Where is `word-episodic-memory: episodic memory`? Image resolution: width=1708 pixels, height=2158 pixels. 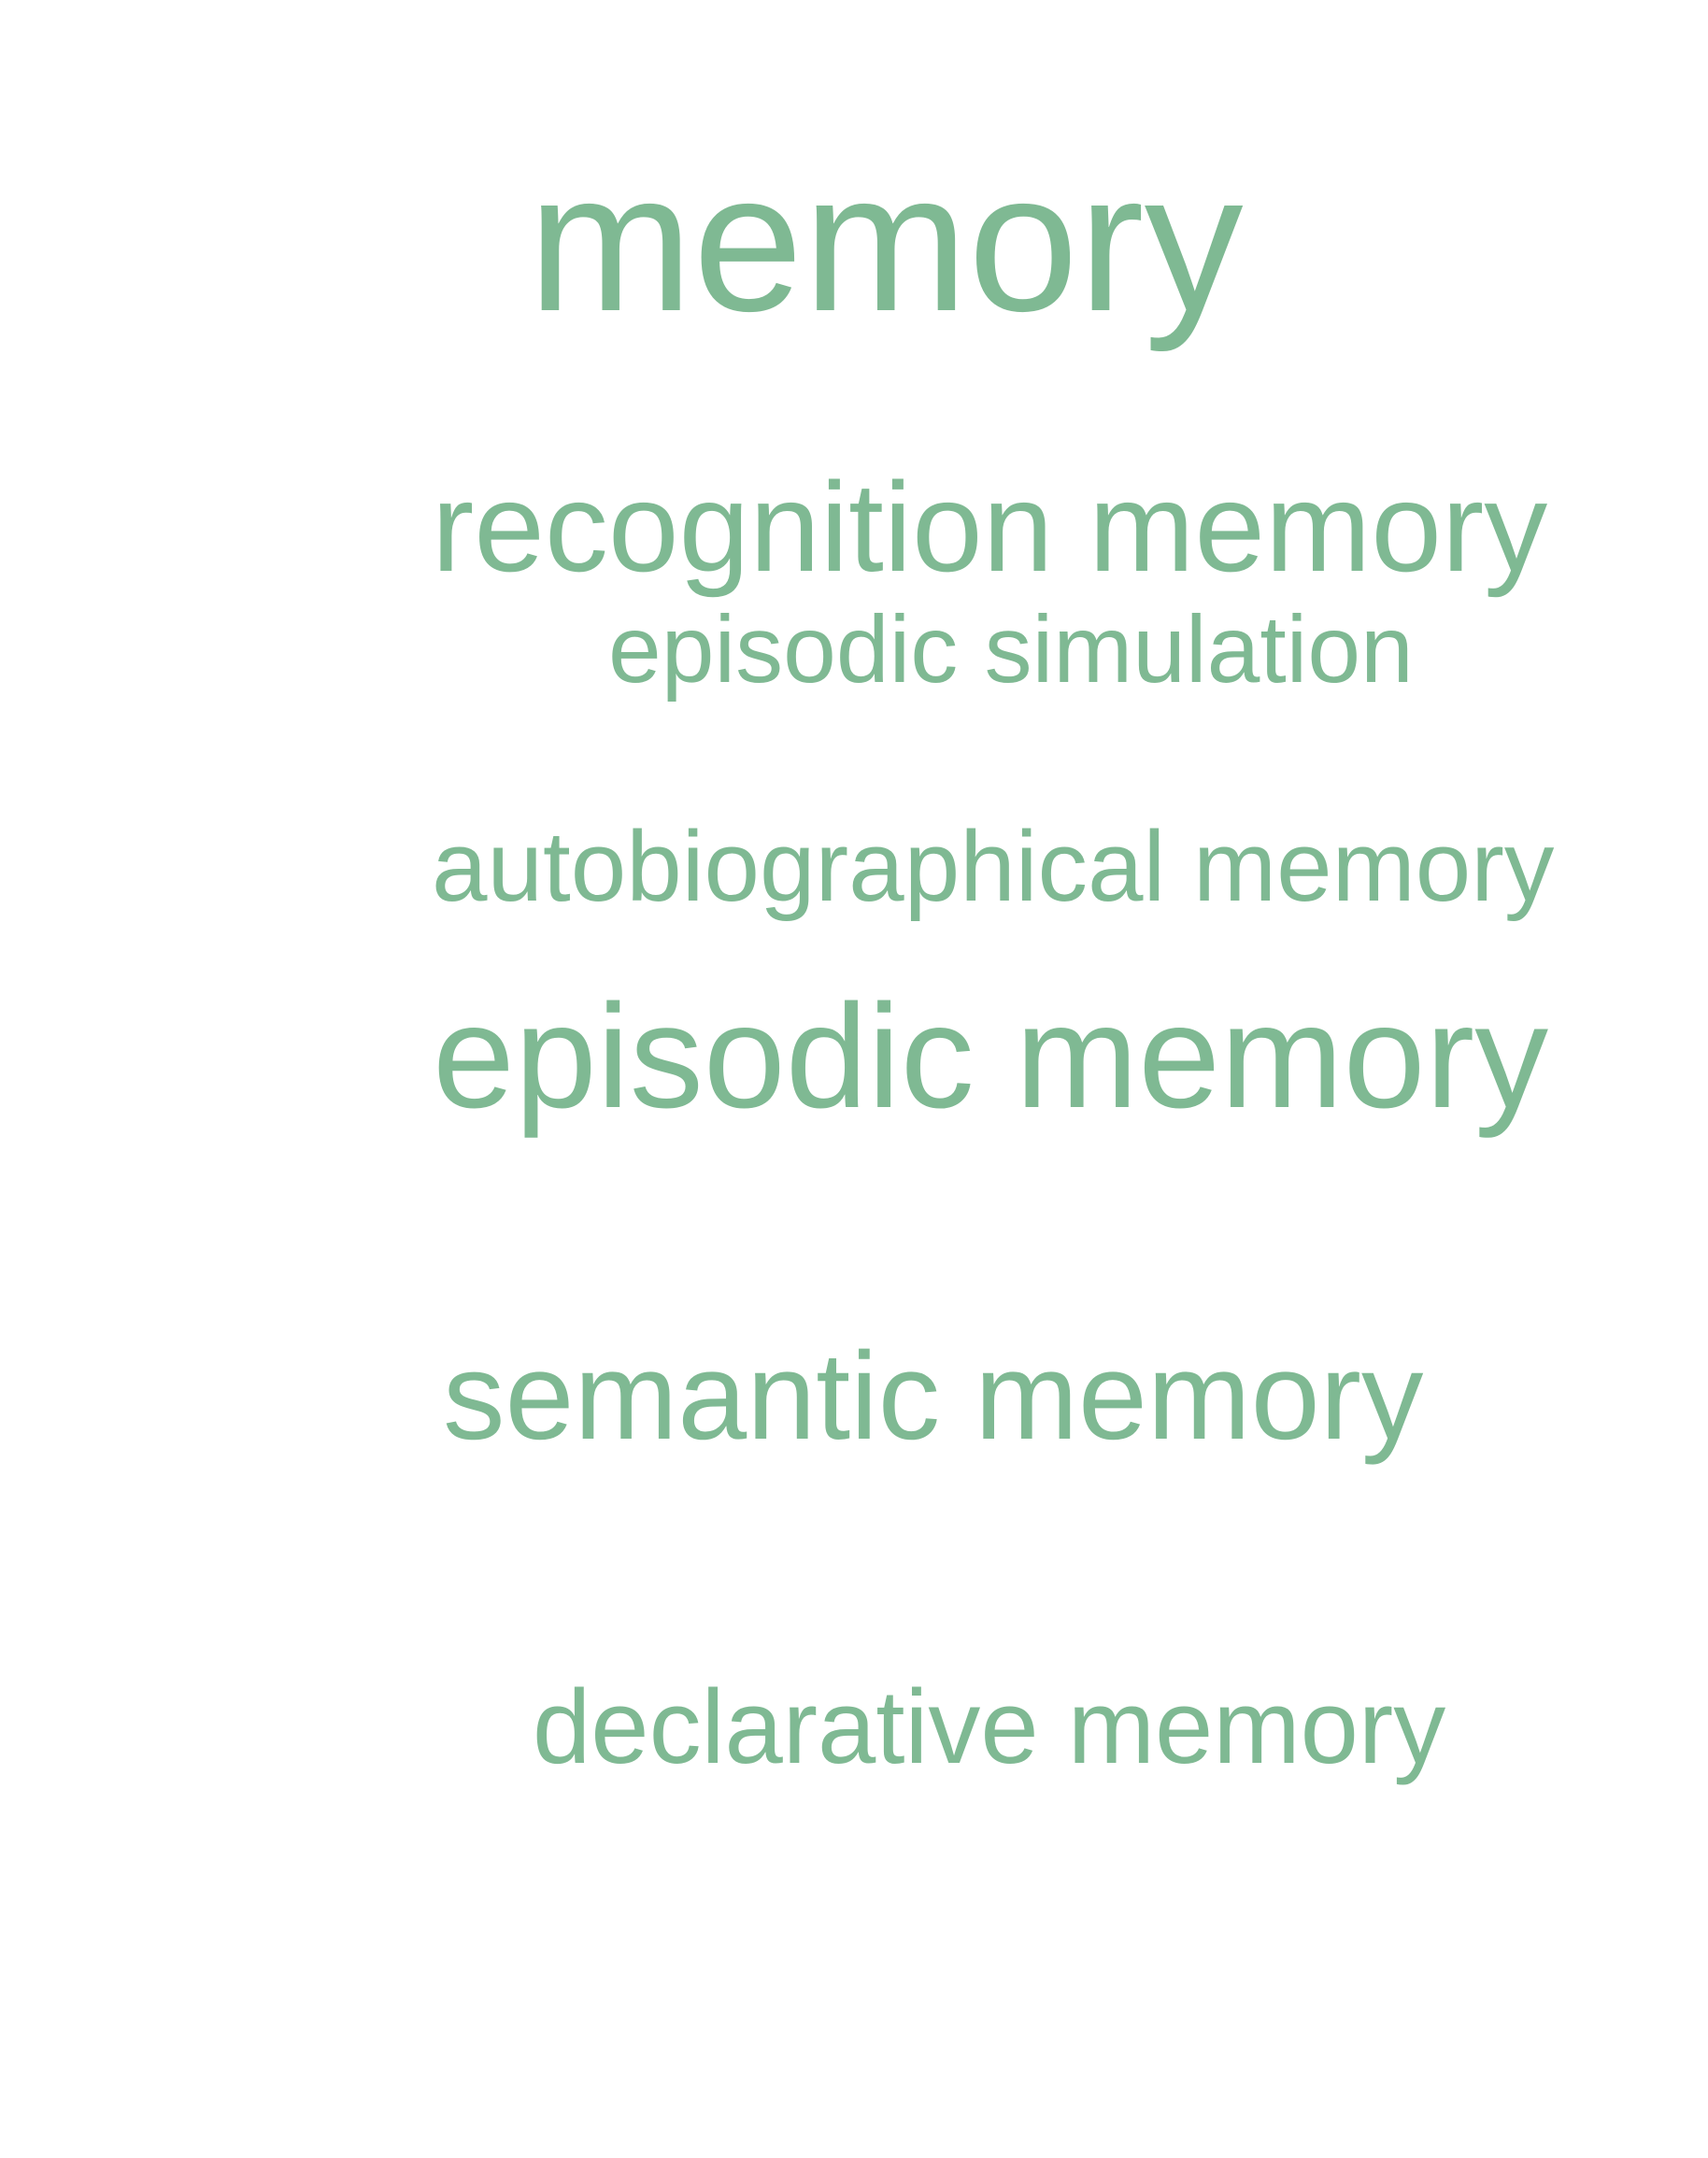 word-episodic-memory: episodic memory is located at coordinates (991, 1056).